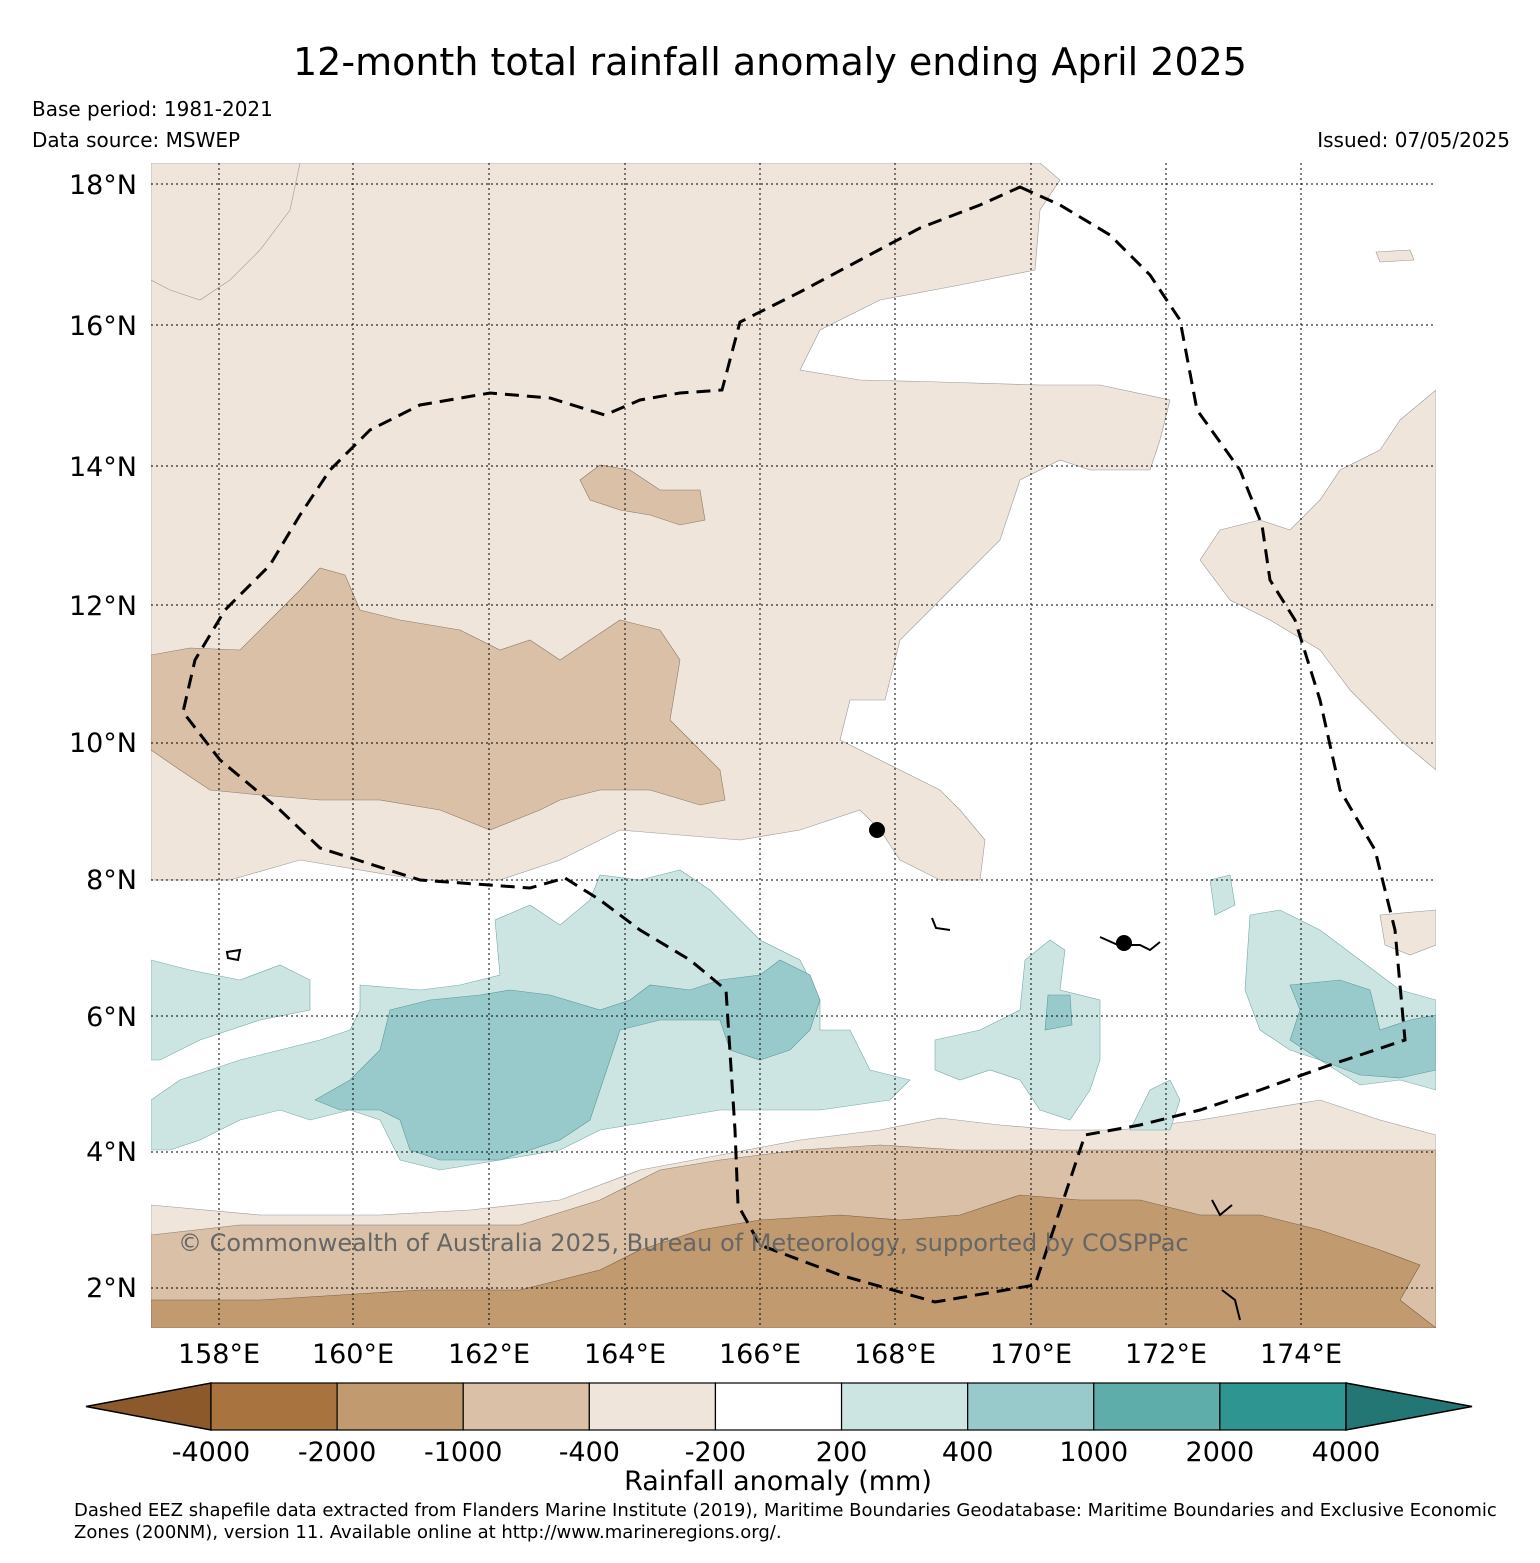  Describe the element at coordinates (226, 232) in the screenshot. I see `anomaly-region-light-dry-northwest` at that location.